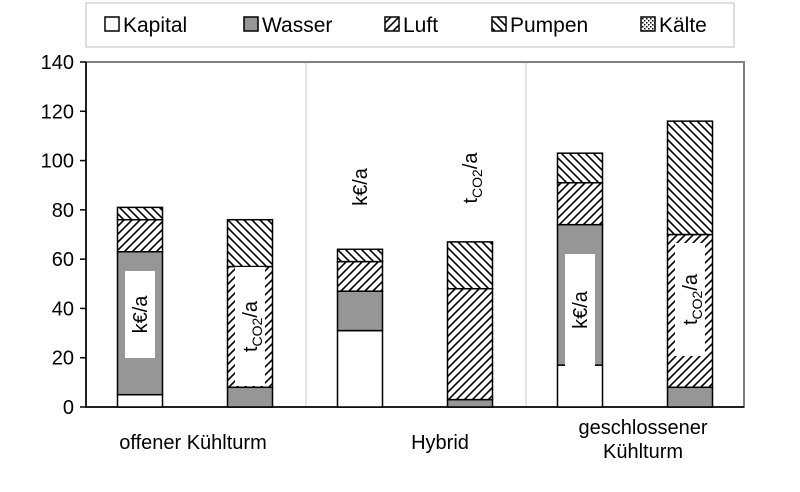 The image size is (800, 492). I want to click on y-tick-label: 140, so click(57, 63).